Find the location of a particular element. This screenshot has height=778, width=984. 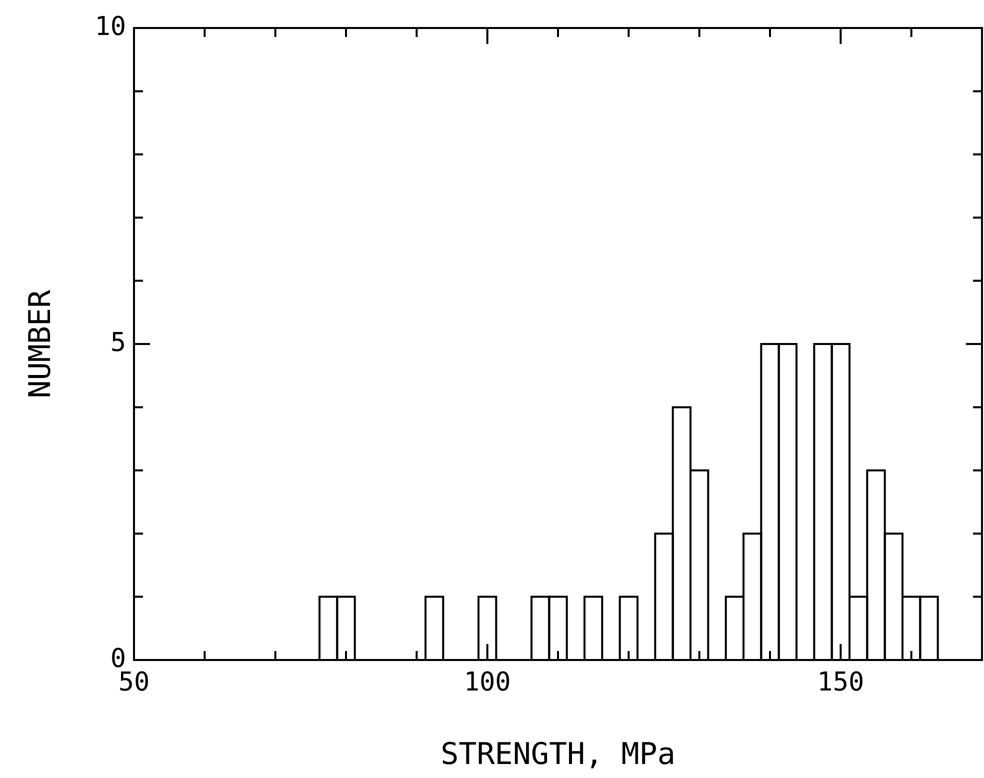

x-tick-label: 100 is located at coordinates (487, 682).